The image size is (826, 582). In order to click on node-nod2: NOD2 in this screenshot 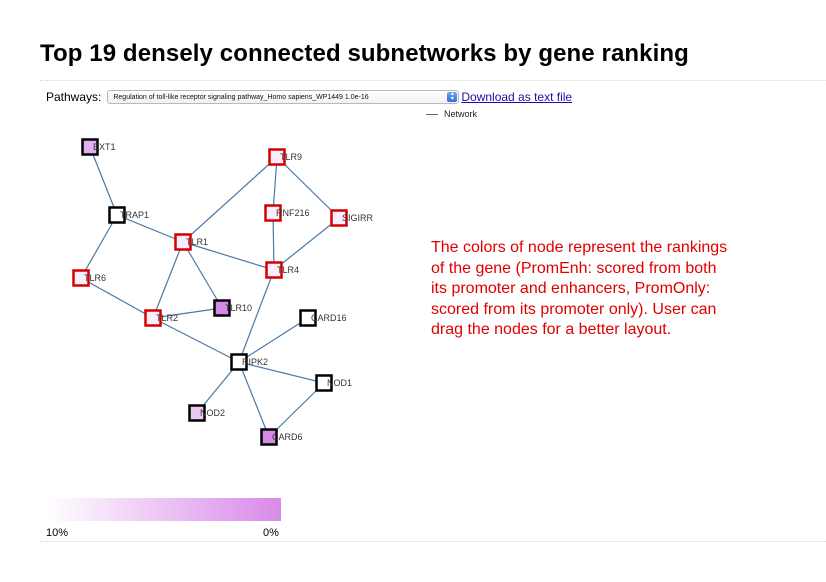, I will do `click(207, 413)`.